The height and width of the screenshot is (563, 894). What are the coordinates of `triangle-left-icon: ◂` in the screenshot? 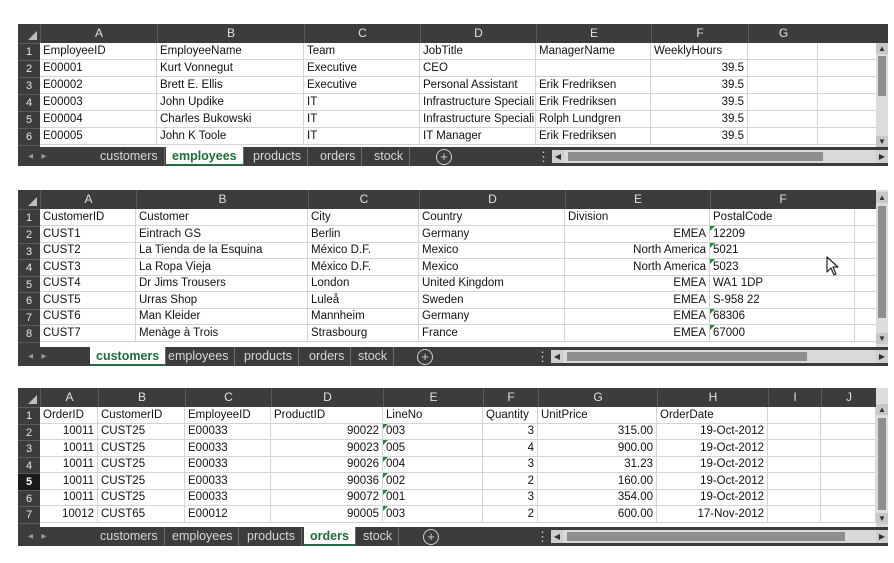 It's located at (31, 356).